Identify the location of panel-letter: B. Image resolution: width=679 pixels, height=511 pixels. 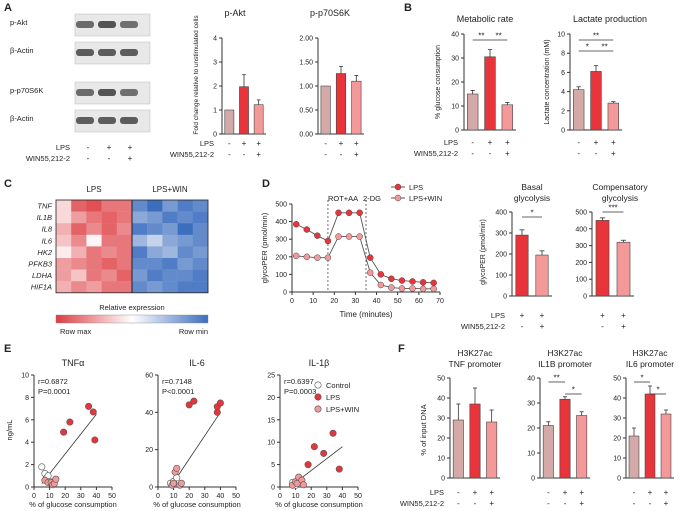
(408, 8).